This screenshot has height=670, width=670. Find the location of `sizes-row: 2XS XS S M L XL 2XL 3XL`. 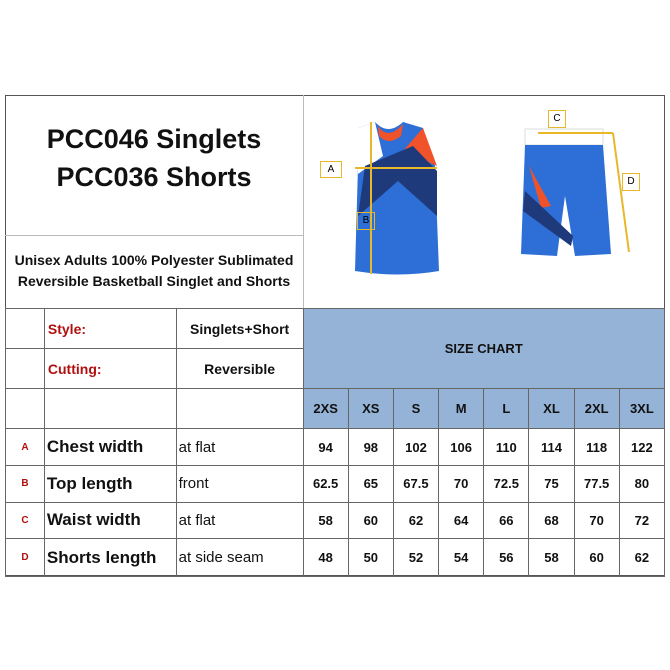

sizes-row: 2XS XS S M L XL 2XL 3XL is located at coordinates (335, 408).